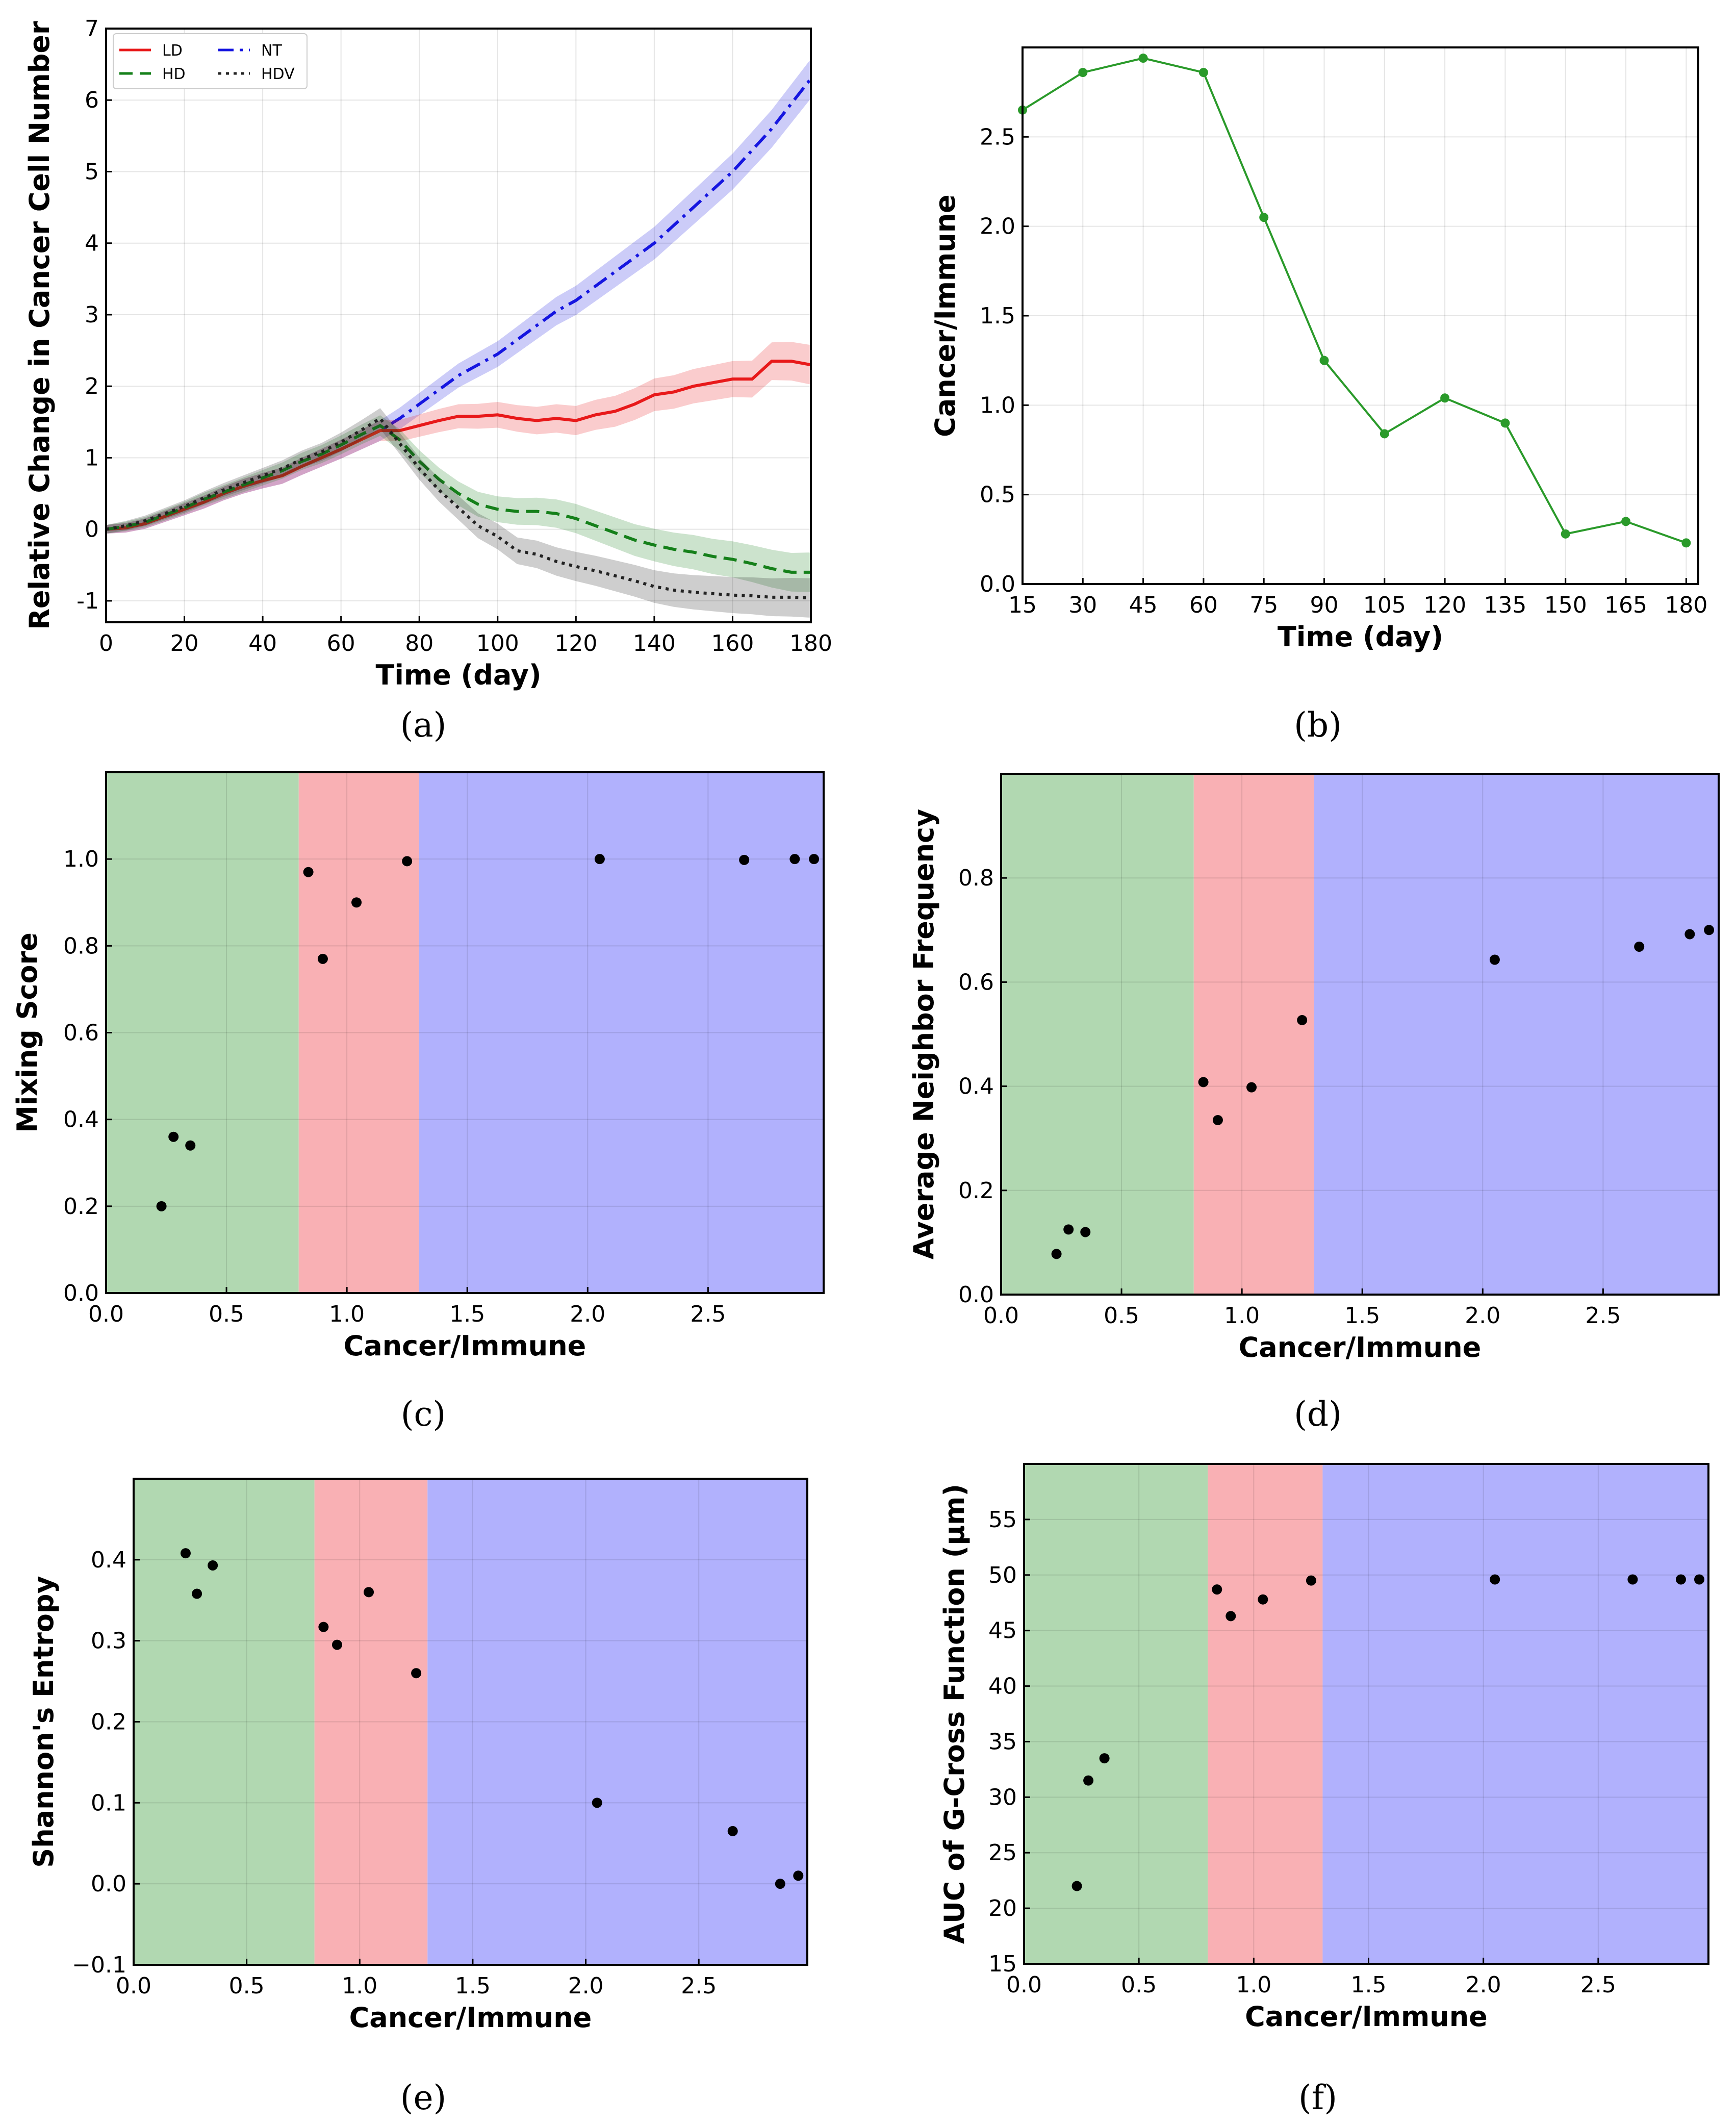 The image size is (1736, 2126). Describe the element at coordinates (92, 458) in the screenshot. I see `y-tick-label: 1` at that location.